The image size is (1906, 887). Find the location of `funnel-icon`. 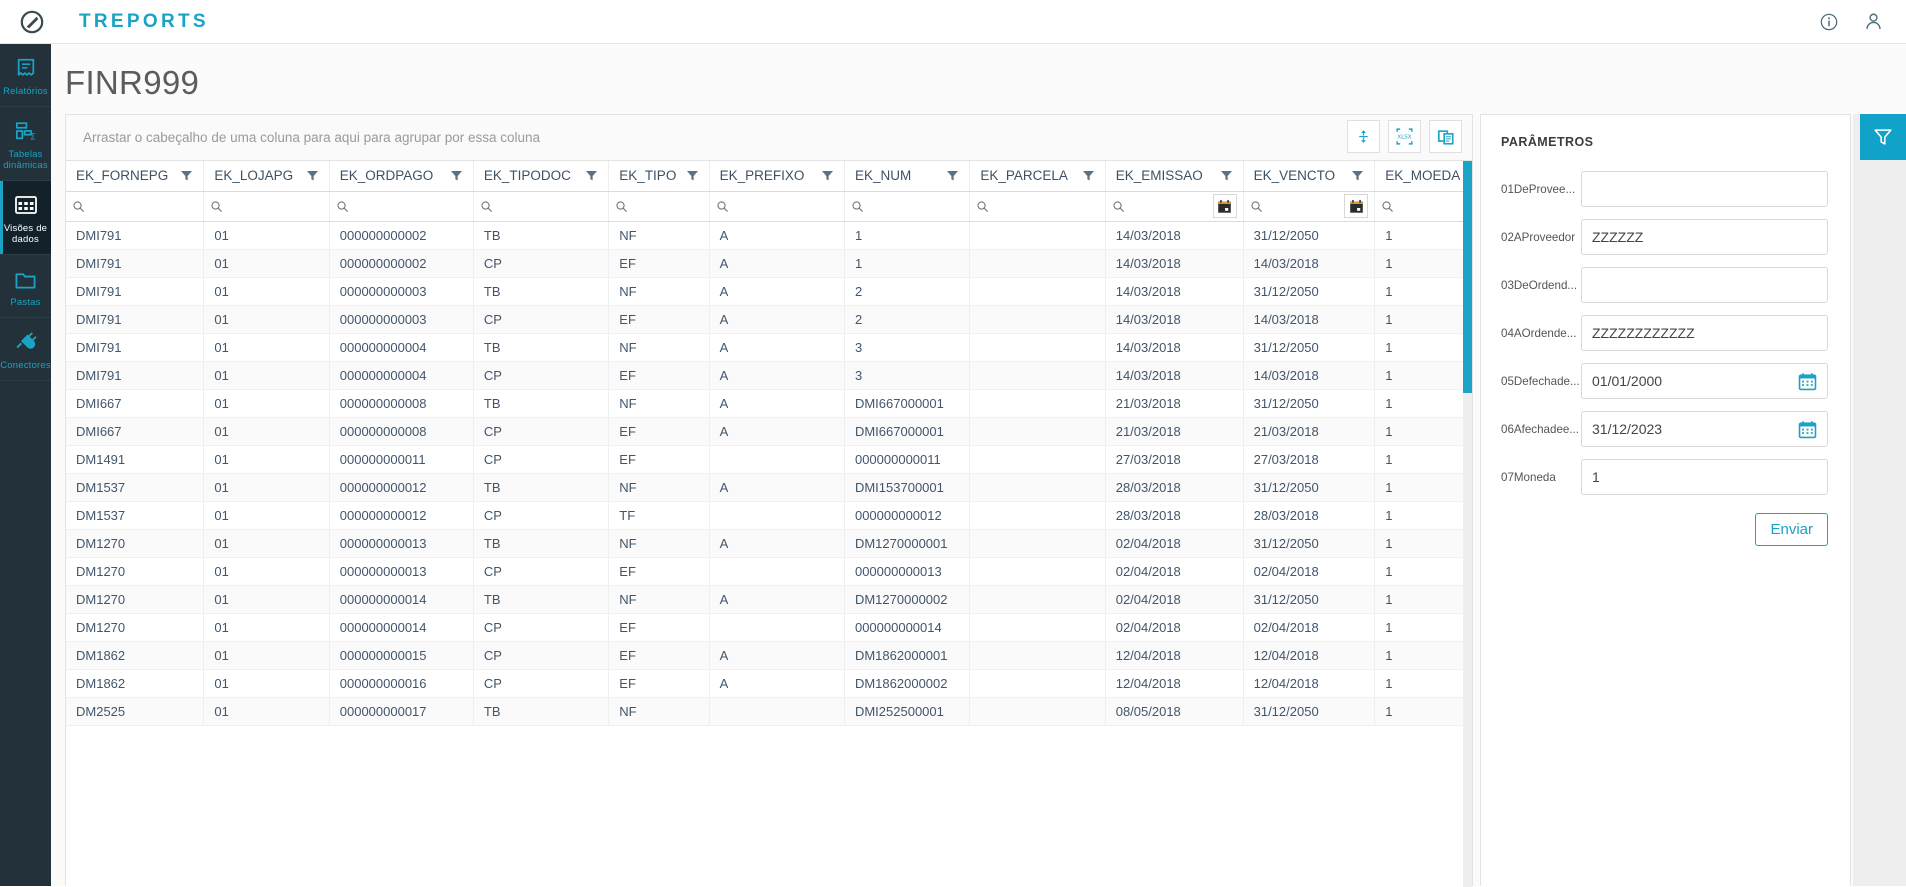

funnel-icon is located at coordinates (187, 176).